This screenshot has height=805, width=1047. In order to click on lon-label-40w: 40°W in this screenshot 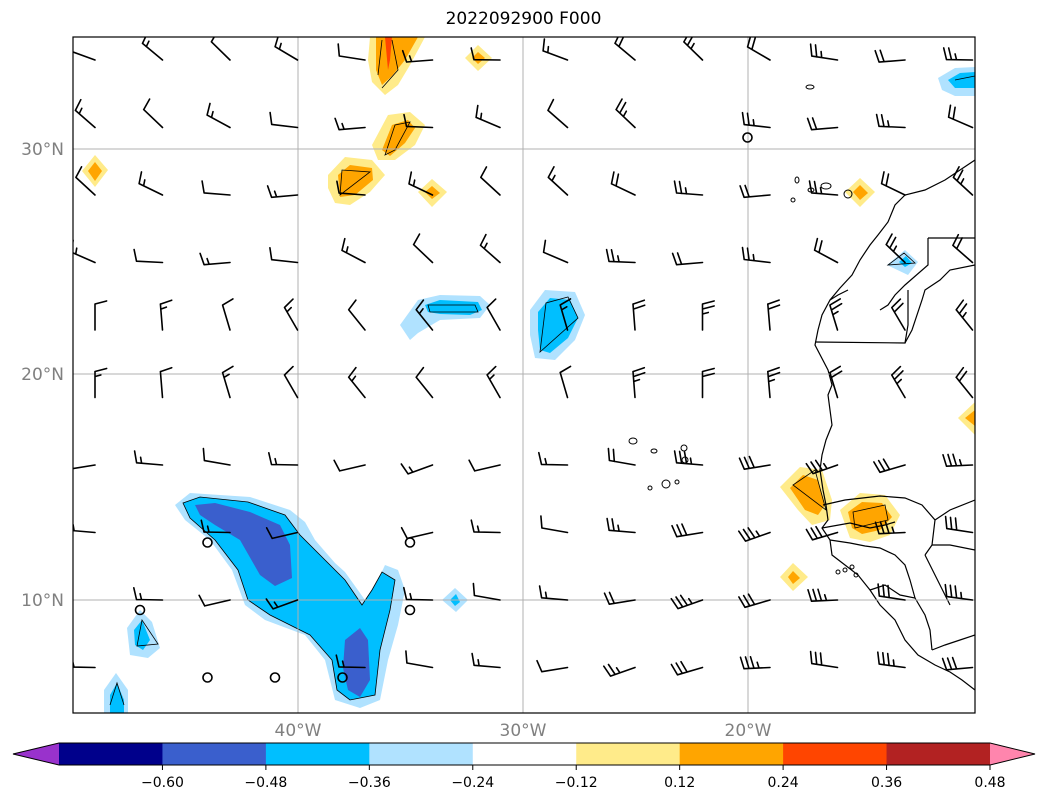, I will do `click(298, 731)`.